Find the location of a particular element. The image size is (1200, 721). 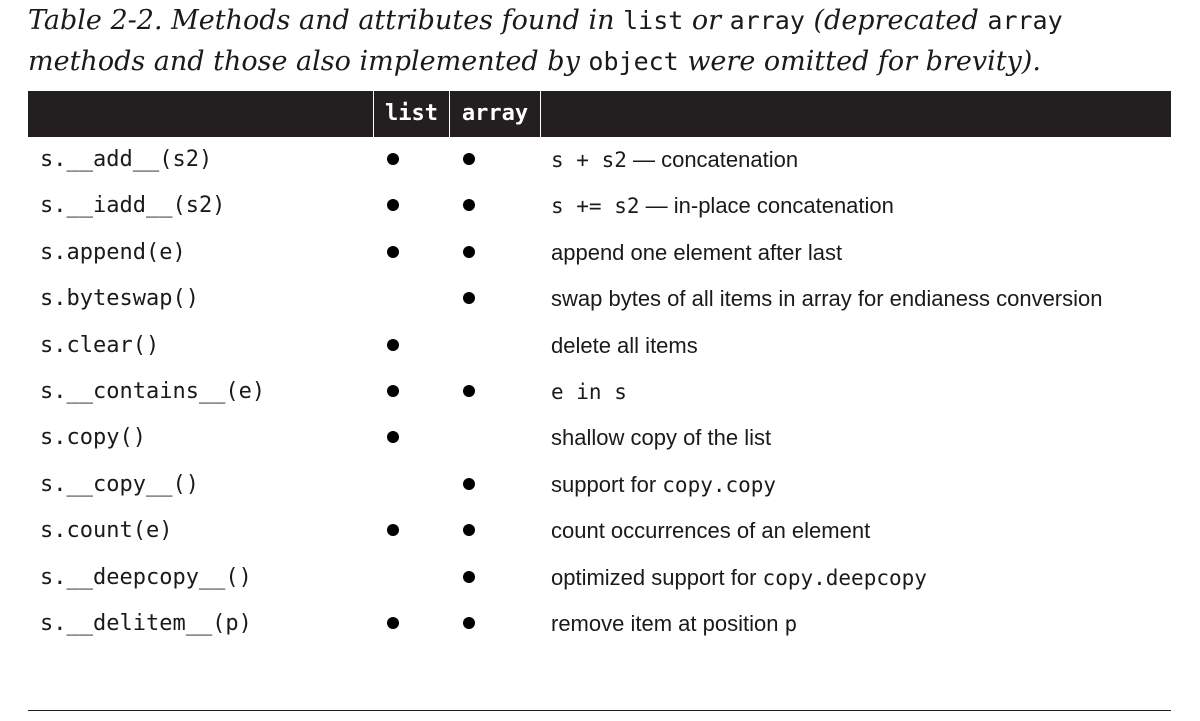

description-code: e in s is located at coordinates (589, 391).